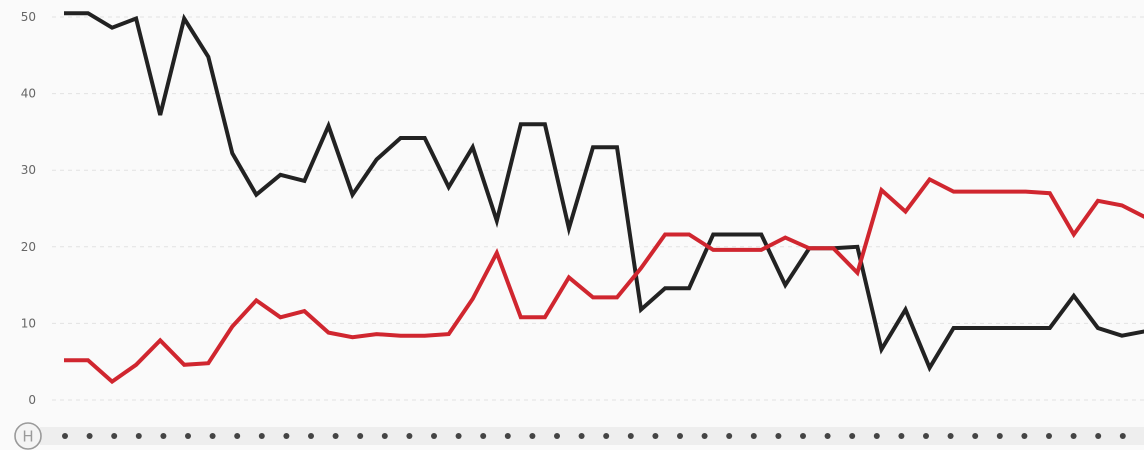 The image size is (1144, 450). I want to click on y-tick-label: 10, so click(28, 323).